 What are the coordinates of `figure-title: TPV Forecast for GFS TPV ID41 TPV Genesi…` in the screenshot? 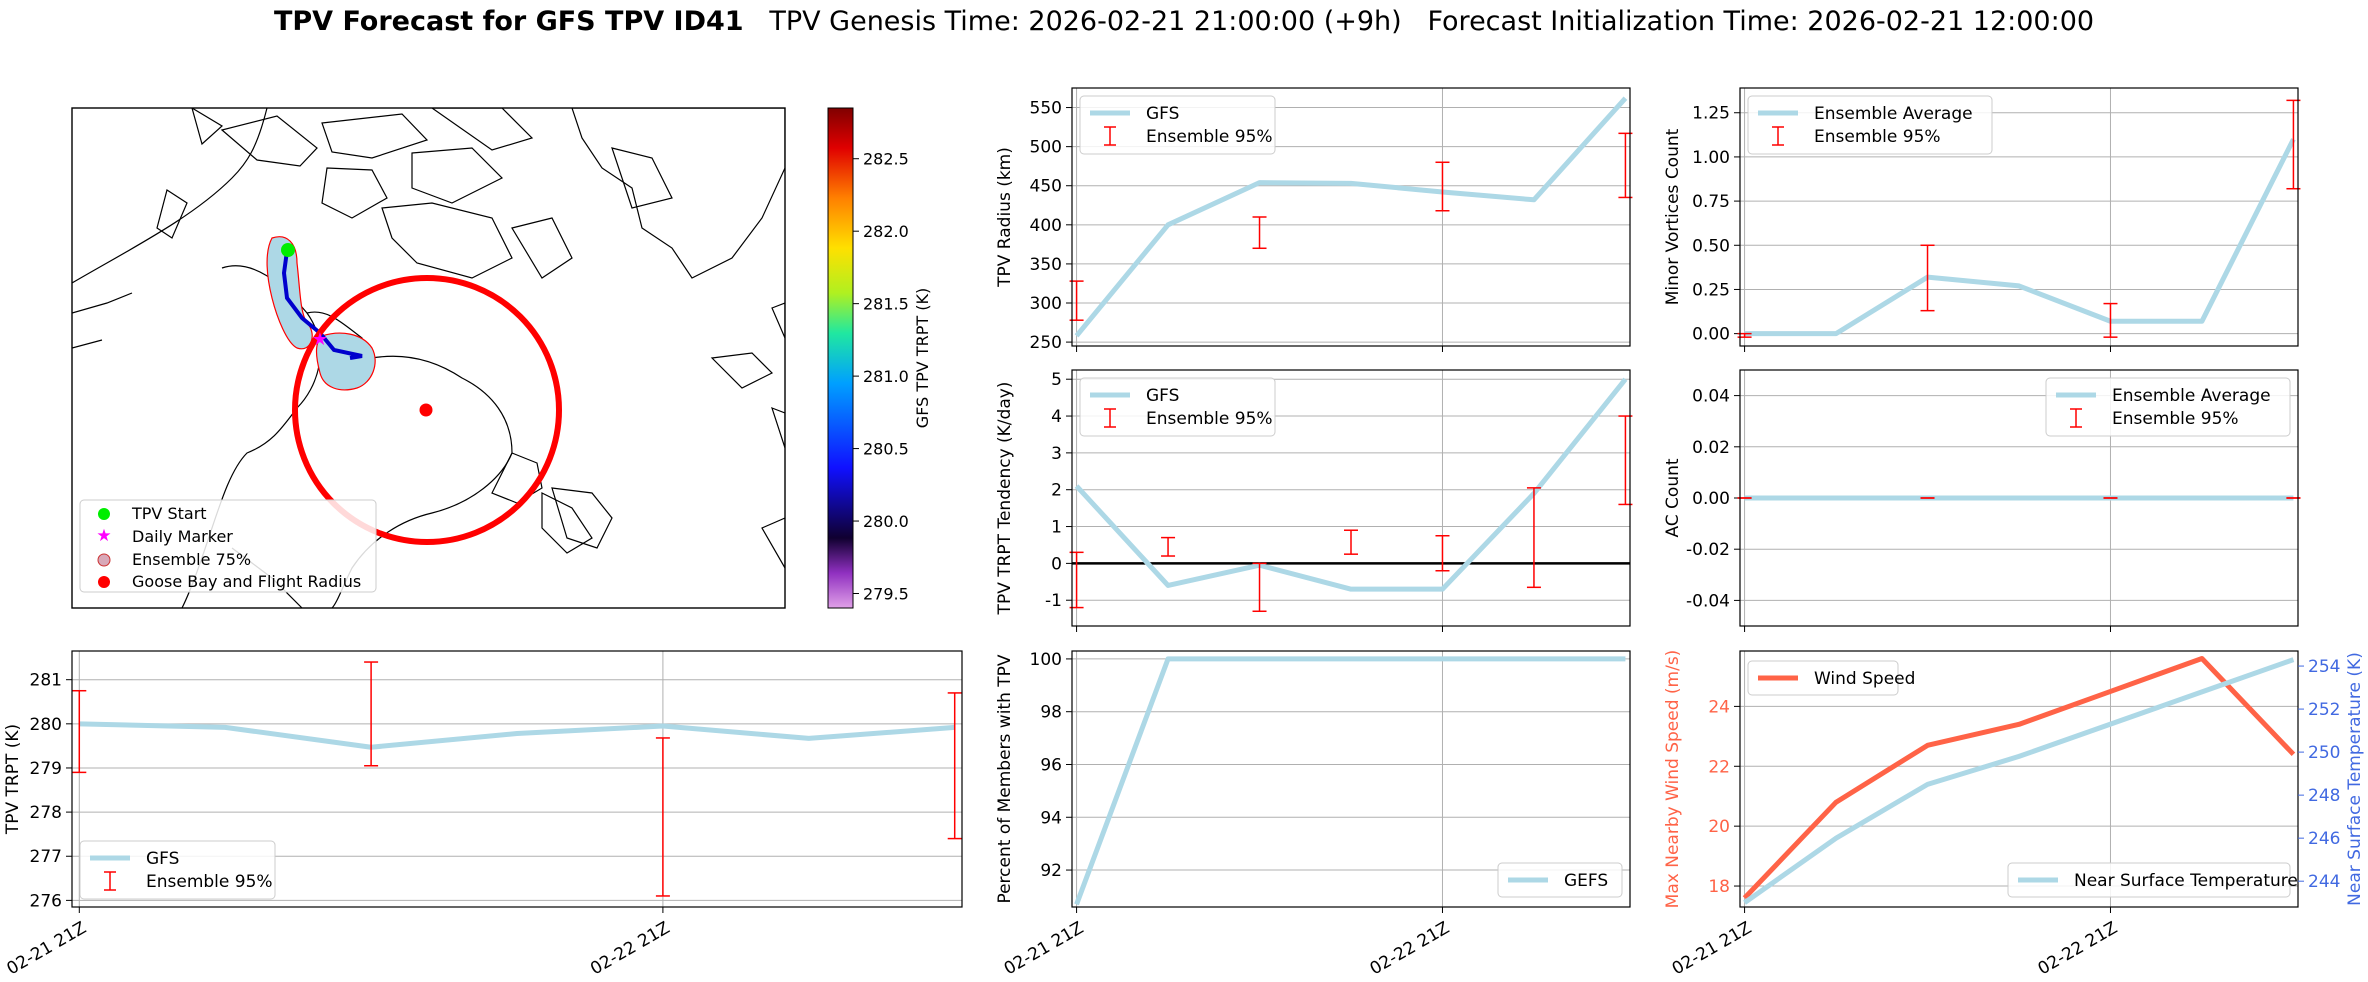 It's located at (1184, 21).